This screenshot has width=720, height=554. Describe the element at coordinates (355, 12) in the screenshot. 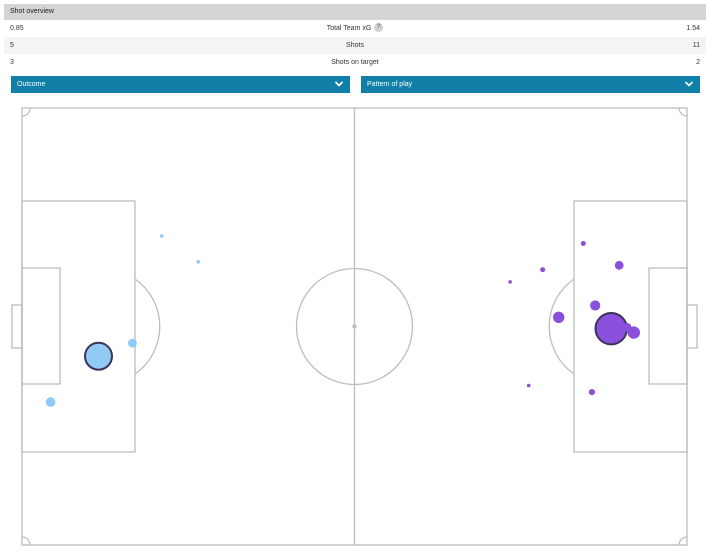

I see `panel-title: Shot overview` at that location.